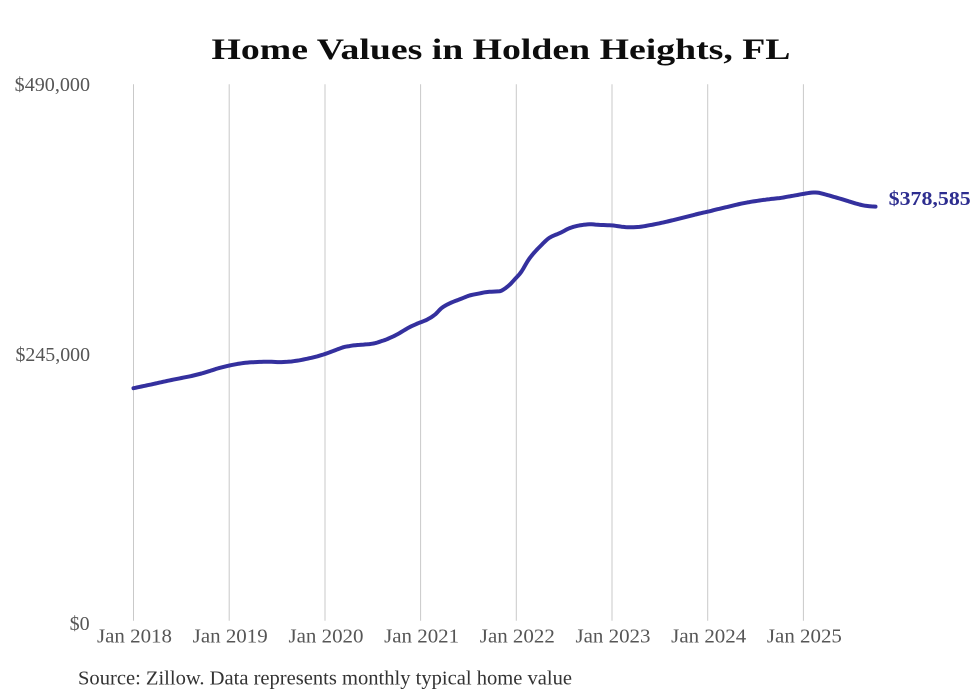  What do you see at coordinates (80, 624) in the screenshot?
I see `svg-text: $0` at bounding box center [80, 624].